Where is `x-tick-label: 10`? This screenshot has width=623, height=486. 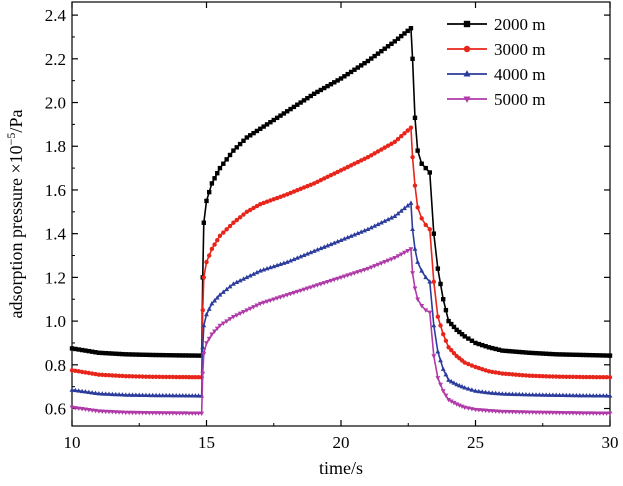 x-tick-label: 10 is located at coordinates (72, 442).